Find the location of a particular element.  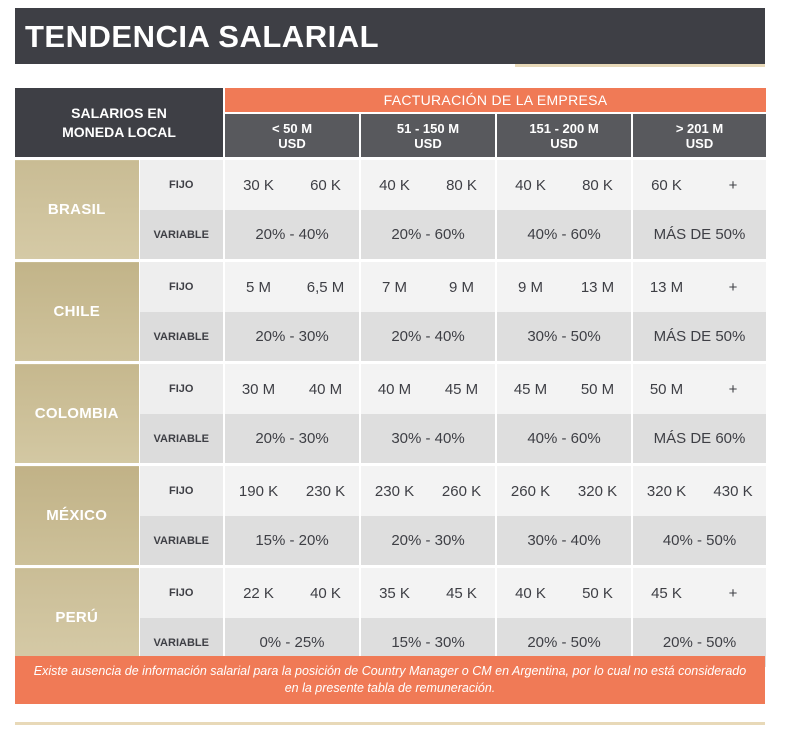

fijo-cell: 50 K is located at coordinates (598, 591).